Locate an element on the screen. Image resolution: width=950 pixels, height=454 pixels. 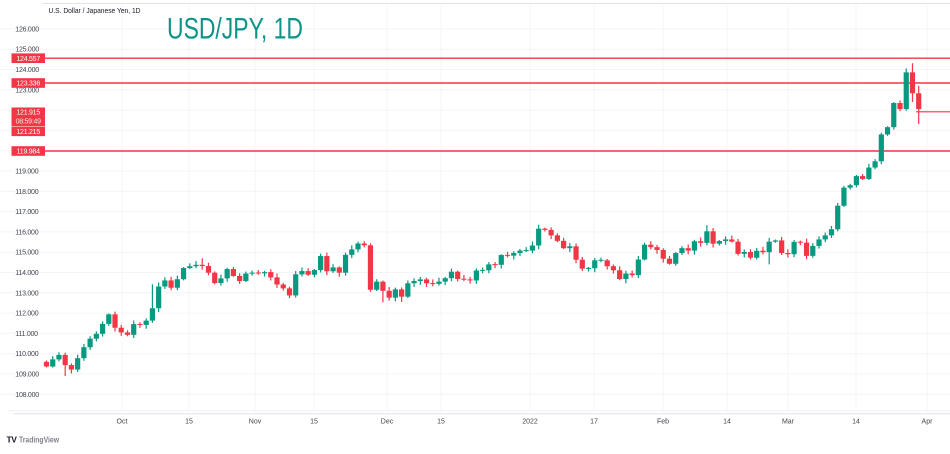
svg-text: 116.000 is located at coordinates (26, 232).